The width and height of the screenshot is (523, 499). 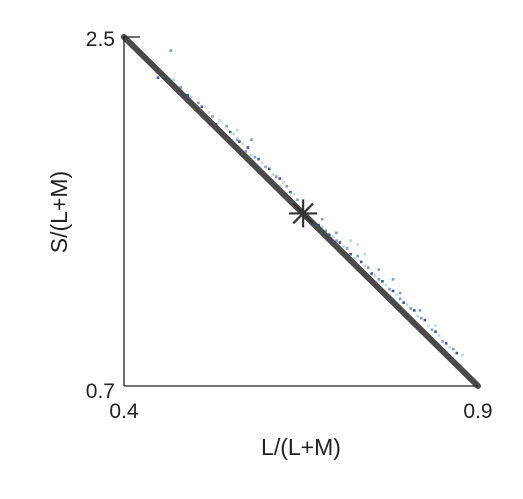 What do you see at coordinates (100, 39) in the screenshot?
I see `y-tick-label-max: 2.5` at bounding box center [100, 39].